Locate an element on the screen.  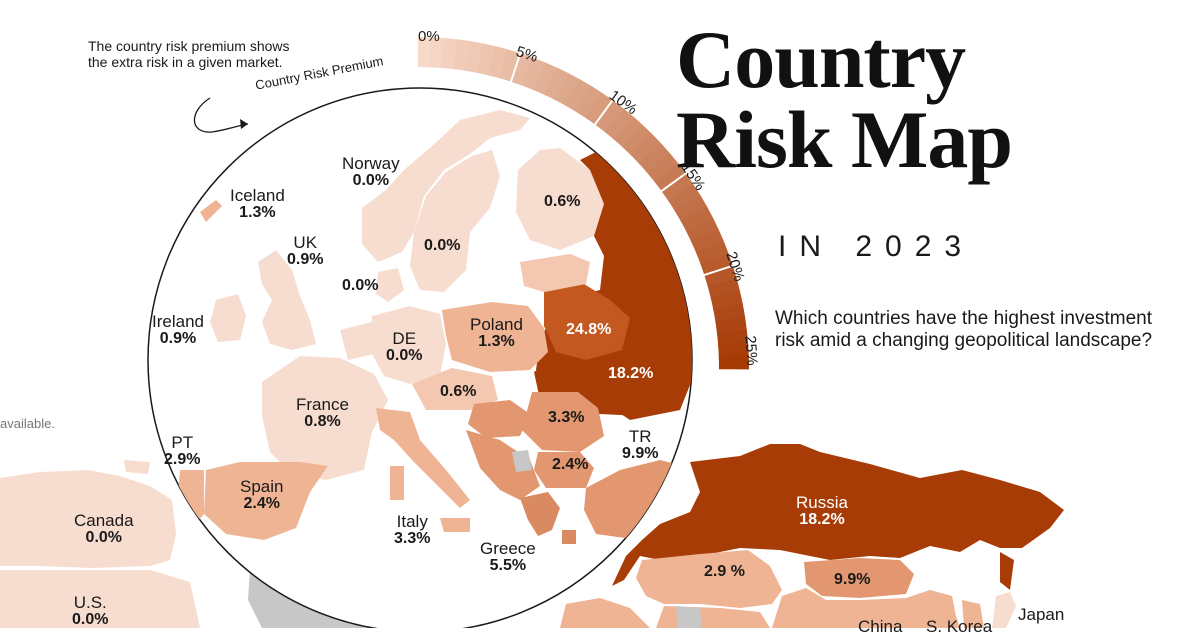
label-name: Russia is located at coordinates (822, 503).